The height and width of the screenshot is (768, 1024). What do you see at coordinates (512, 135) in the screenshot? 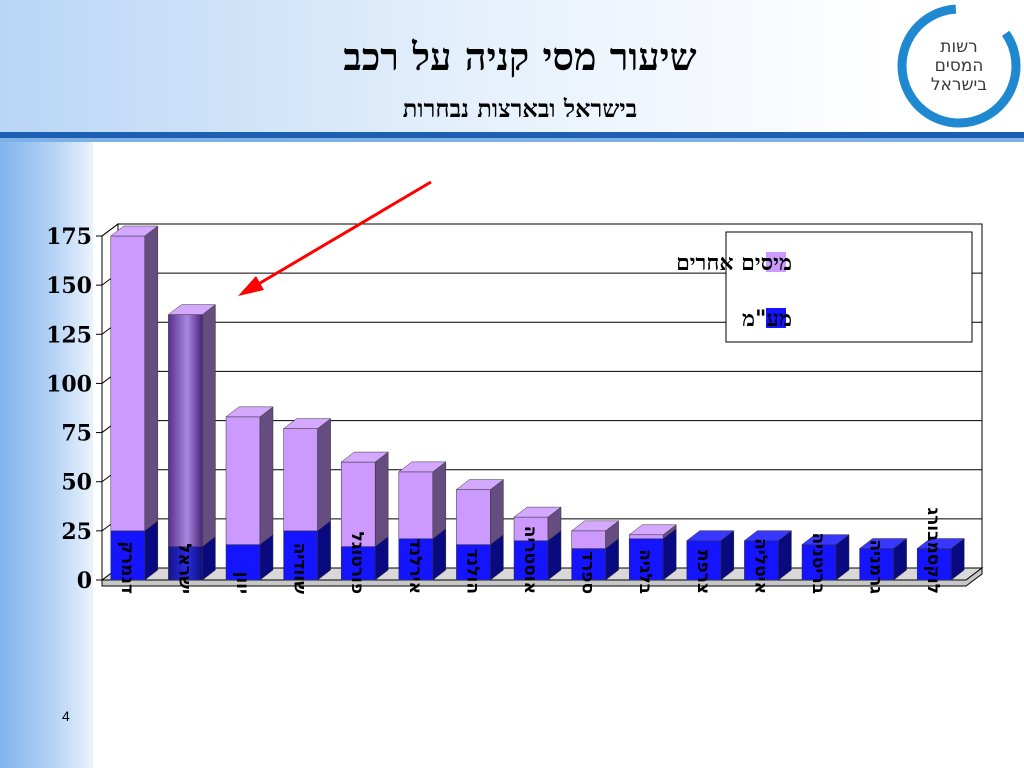
I see `header-rule` at bounding box center [512, 135].